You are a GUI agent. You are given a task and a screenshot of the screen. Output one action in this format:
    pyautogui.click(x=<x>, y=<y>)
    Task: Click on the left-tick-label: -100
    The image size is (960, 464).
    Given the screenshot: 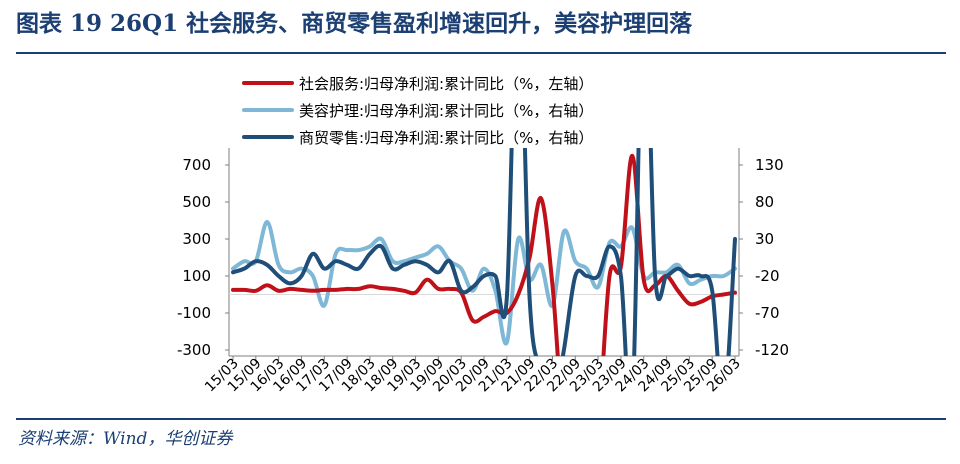 What is the action you would take?
    pyautogui.click(x=194, y=313)
    